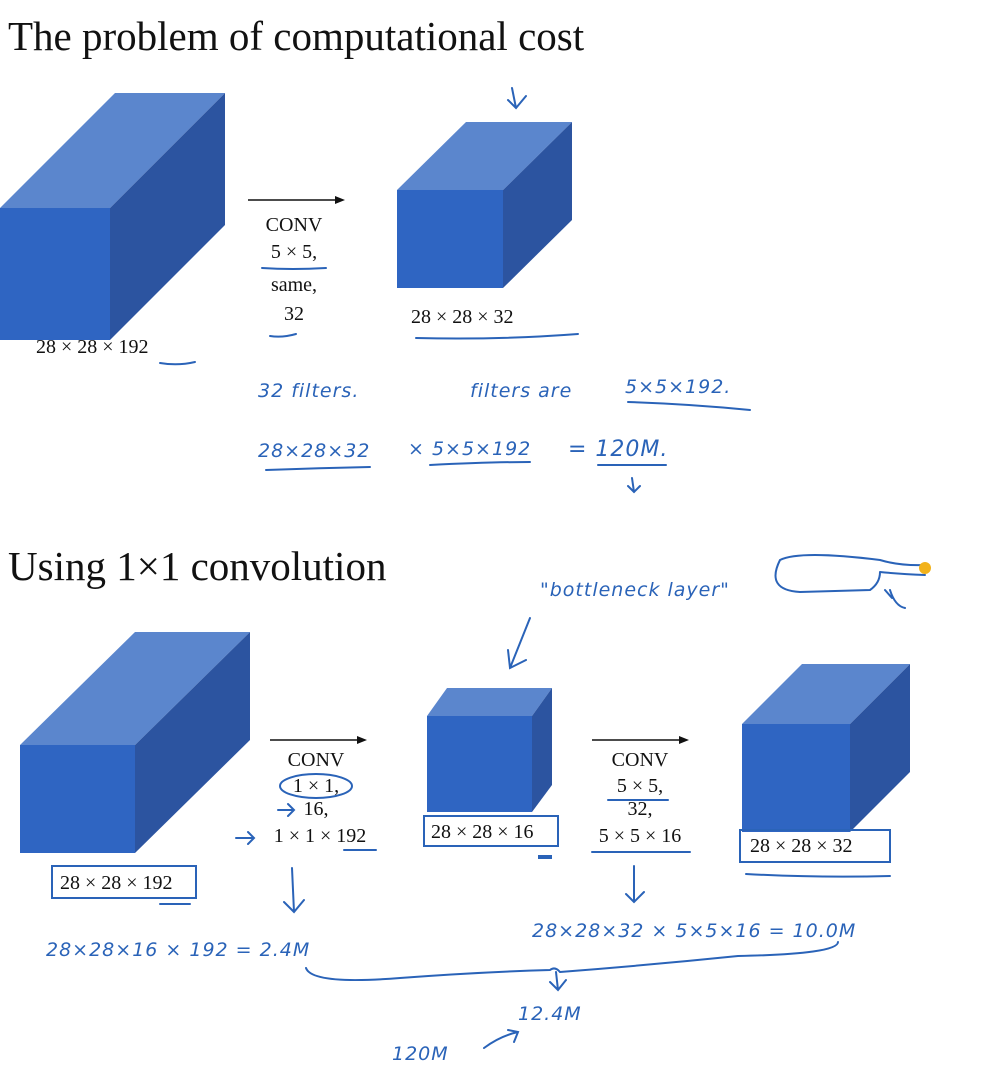 The height and width of the screenshot is (1091, 1000). I want to click on highlight-mark, so click(925, 568).